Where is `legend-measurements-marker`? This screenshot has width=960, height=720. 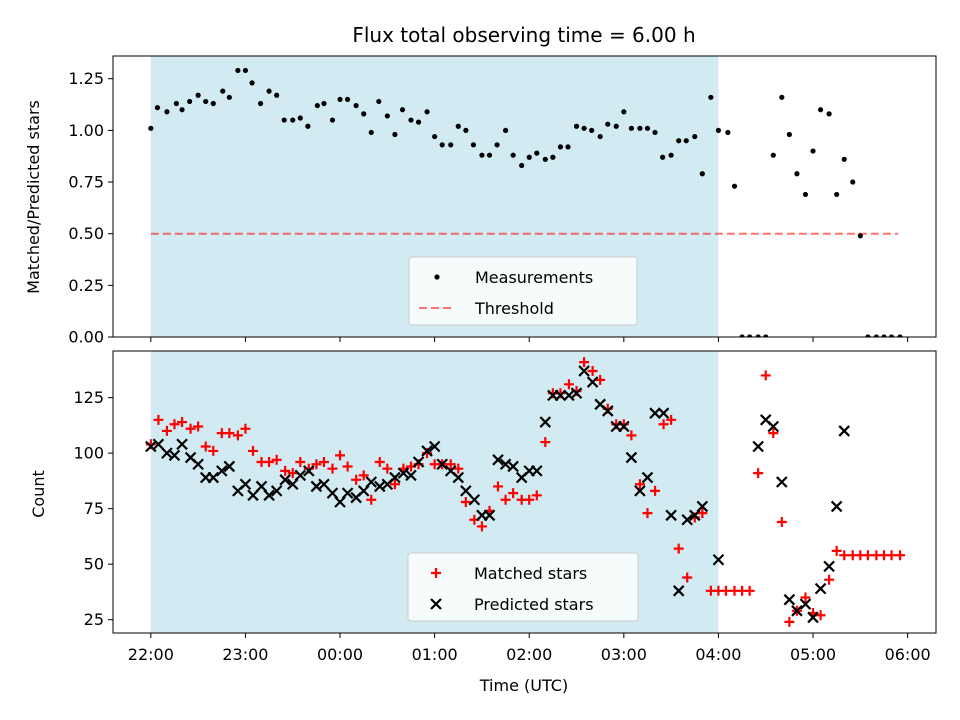 legend-measurements-marker is located at coordinates (437, 277).